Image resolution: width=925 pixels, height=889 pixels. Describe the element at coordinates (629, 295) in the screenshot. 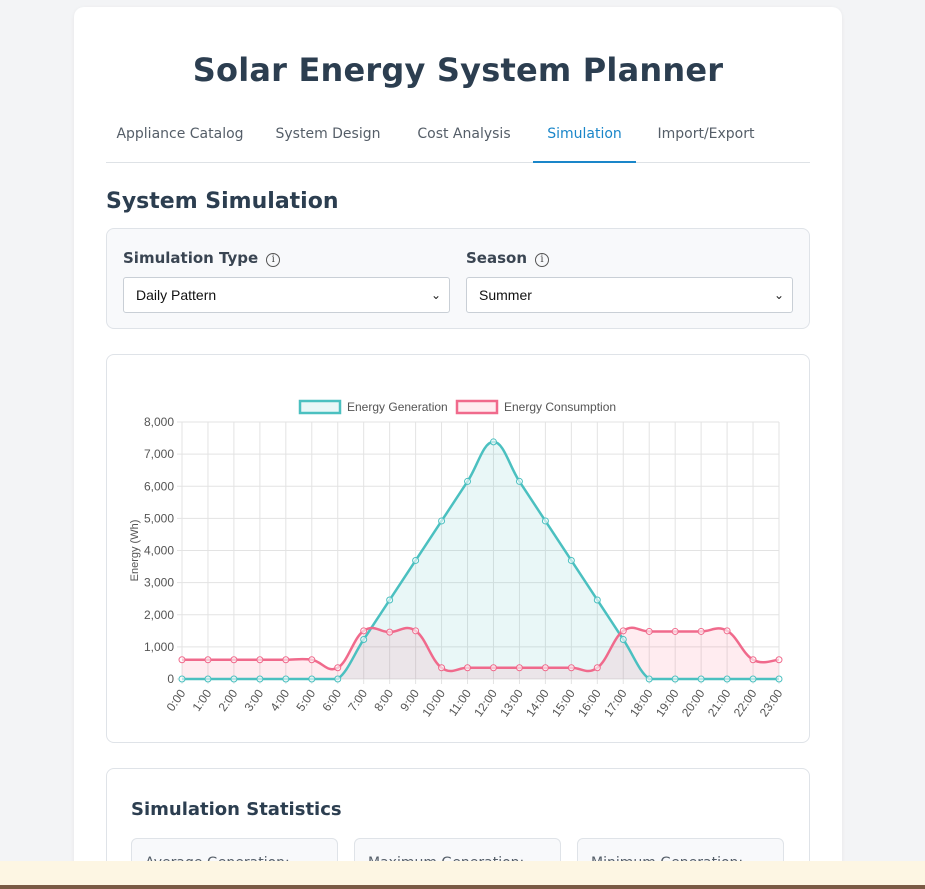

I see `season-select: Summer ⌄` at that location.